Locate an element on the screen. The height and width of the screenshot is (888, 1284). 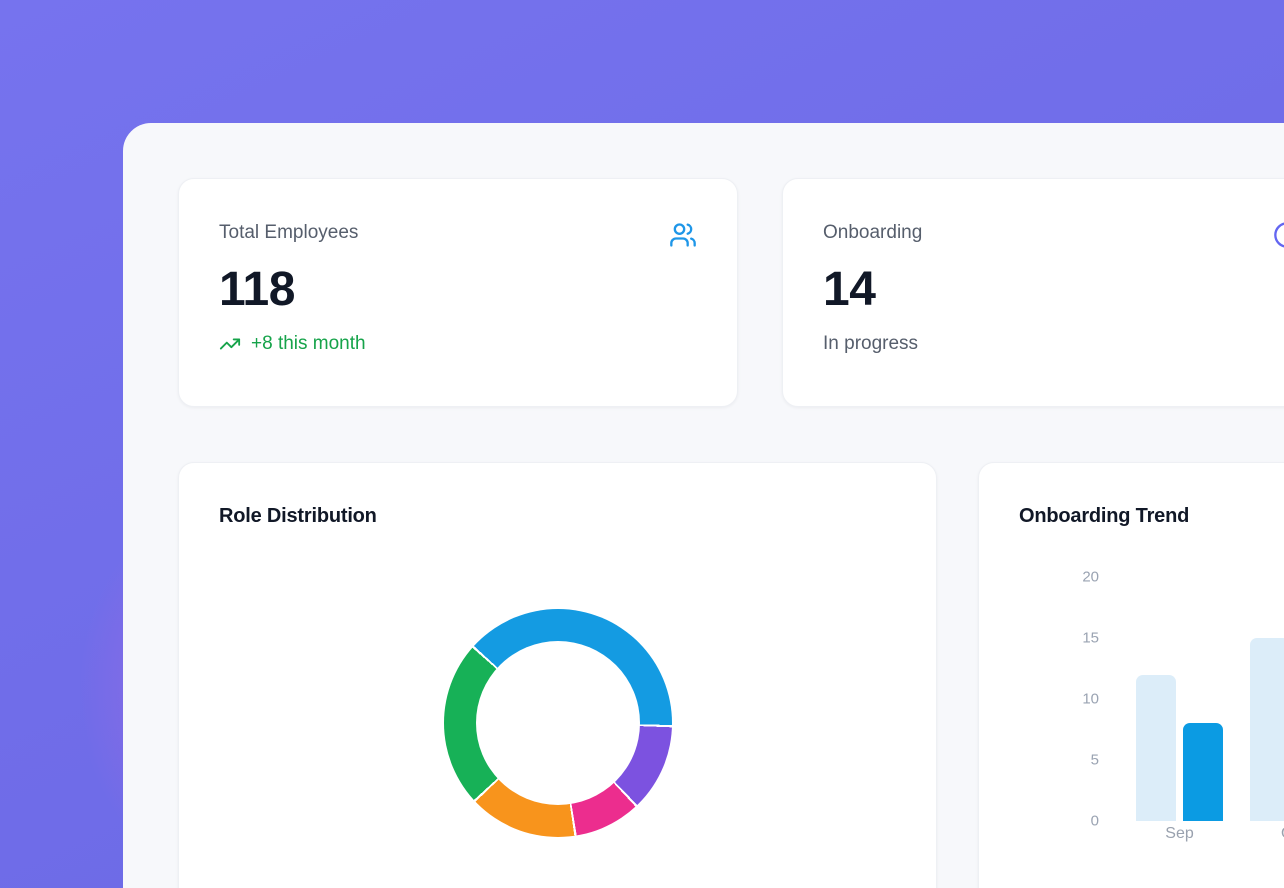
stat-card-header: Onboarding is located at coordinates (1053, 235).